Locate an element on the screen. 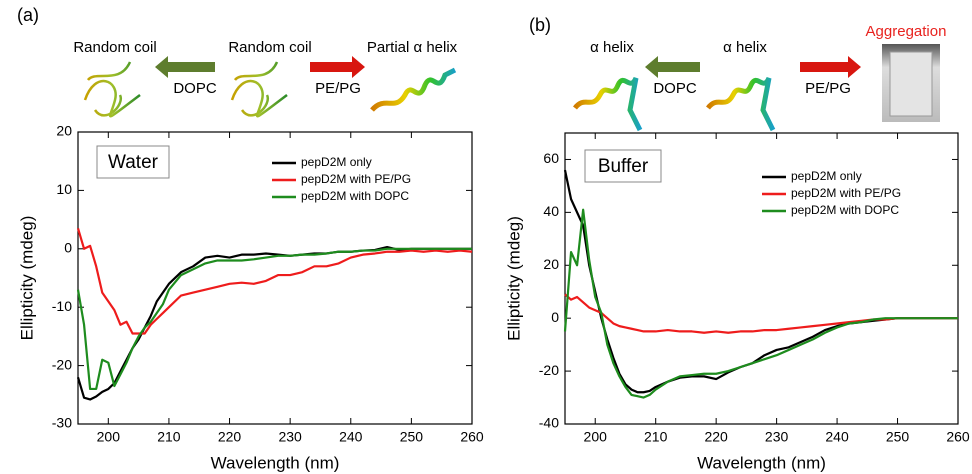 This screenshot has width=972, height=474. schematic-label: Partial α helix is located at coordinates (412, 47).